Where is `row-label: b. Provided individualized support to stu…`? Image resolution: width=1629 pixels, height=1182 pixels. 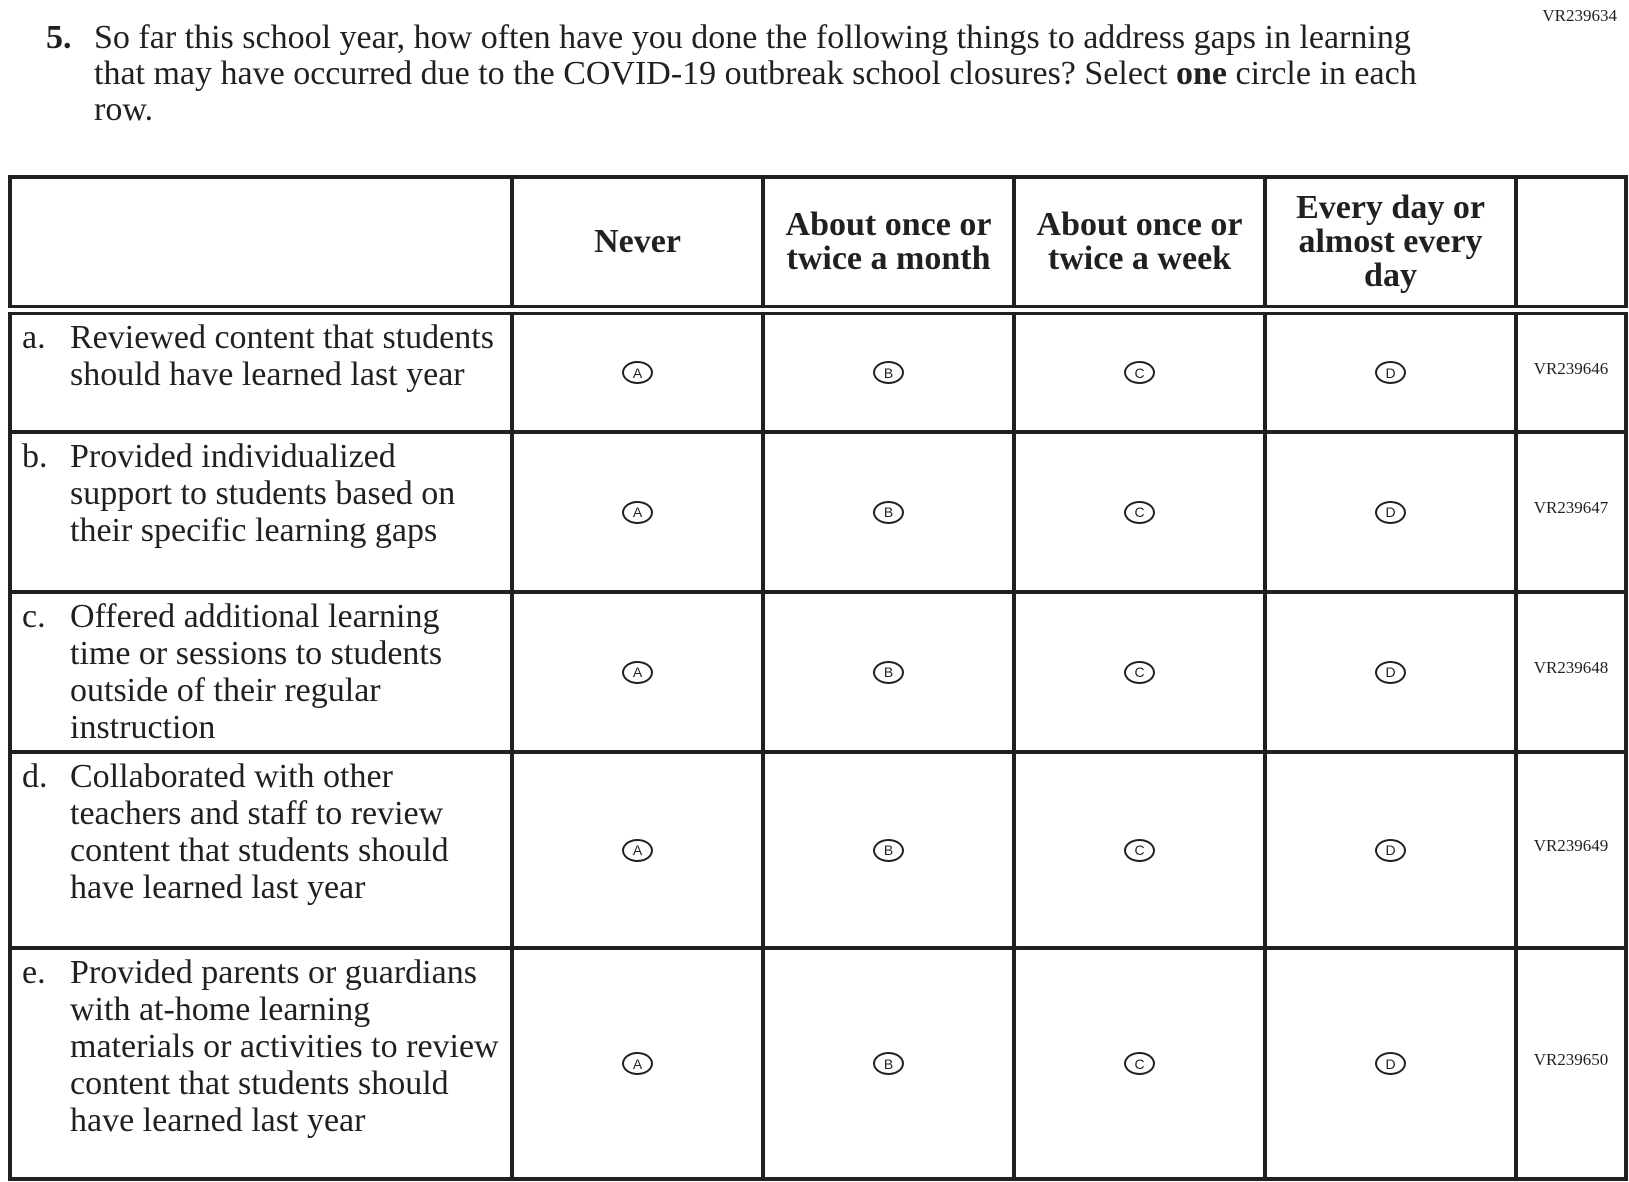 row-label: b. Provided individualized support to stu… is located at coordinates (261, 512).